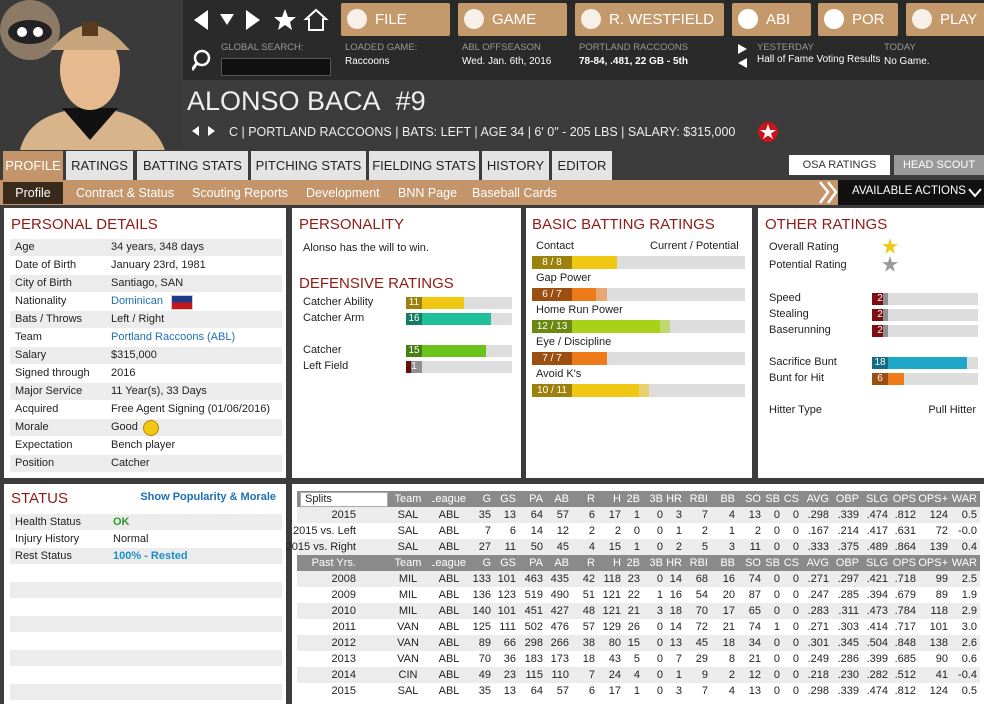 The image size is (984, 704). What do you see at coordinates (173, 337) in the screenshot?
I see `detail-value: Portland Raccoons (ABL)` at bounding box center [173, 337].